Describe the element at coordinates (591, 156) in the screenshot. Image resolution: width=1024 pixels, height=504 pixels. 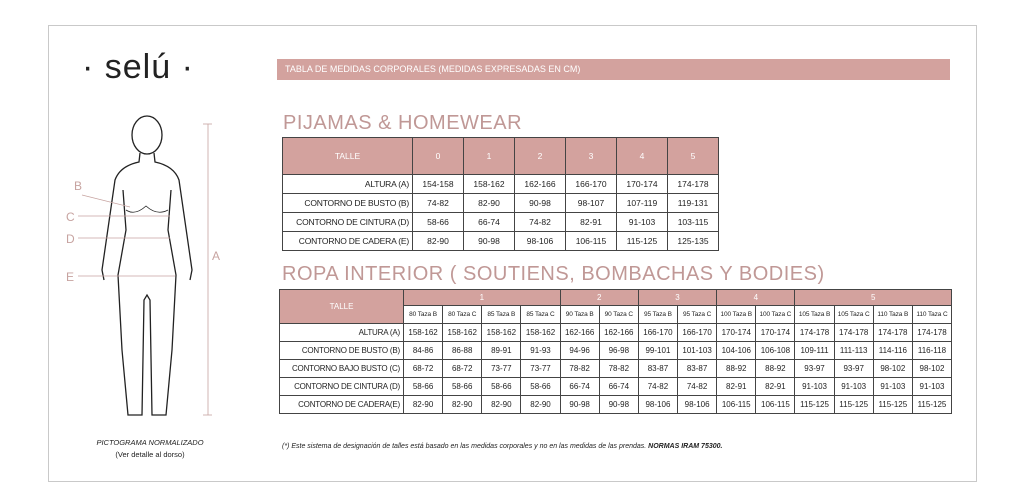
I see `size-header: 3` at that location.